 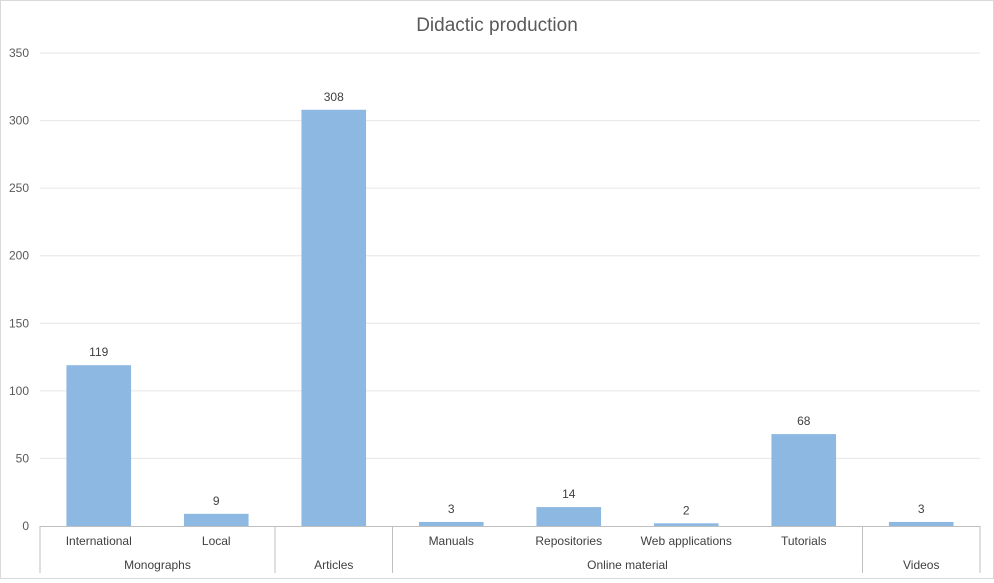 What do you see at coordinates (19, 121) in the screenshot?
I see `y-tick-label: 300` at bounding box center [19, 121].